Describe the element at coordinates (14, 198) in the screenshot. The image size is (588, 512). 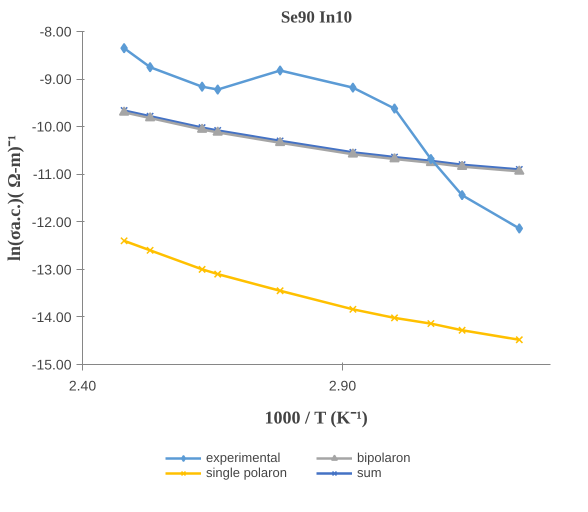
I see `y-axis-title: ln(σa.c.)( Ω-m)⁻¹` at that location.